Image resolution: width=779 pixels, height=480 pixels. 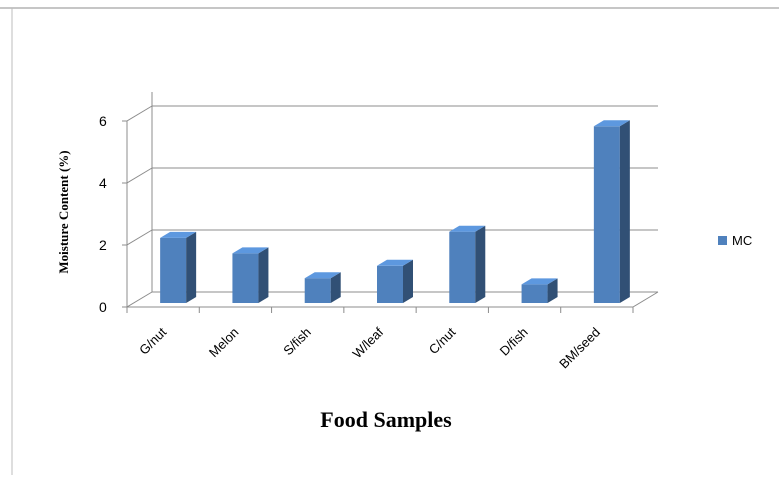 What do you see at coordinates (63, 211) in the screenshot?
I see `y-axis-title: Moisture Content (%)` at bounding box center [63, 211].